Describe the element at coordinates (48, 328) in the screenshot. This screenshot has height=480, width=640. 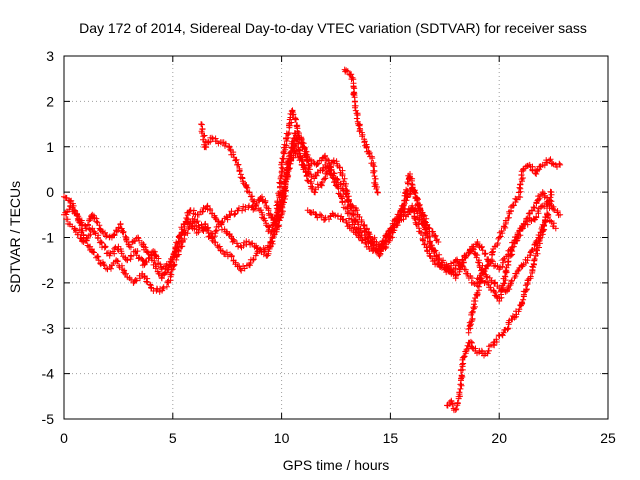
I see `y-tick-label: -3` at that location.